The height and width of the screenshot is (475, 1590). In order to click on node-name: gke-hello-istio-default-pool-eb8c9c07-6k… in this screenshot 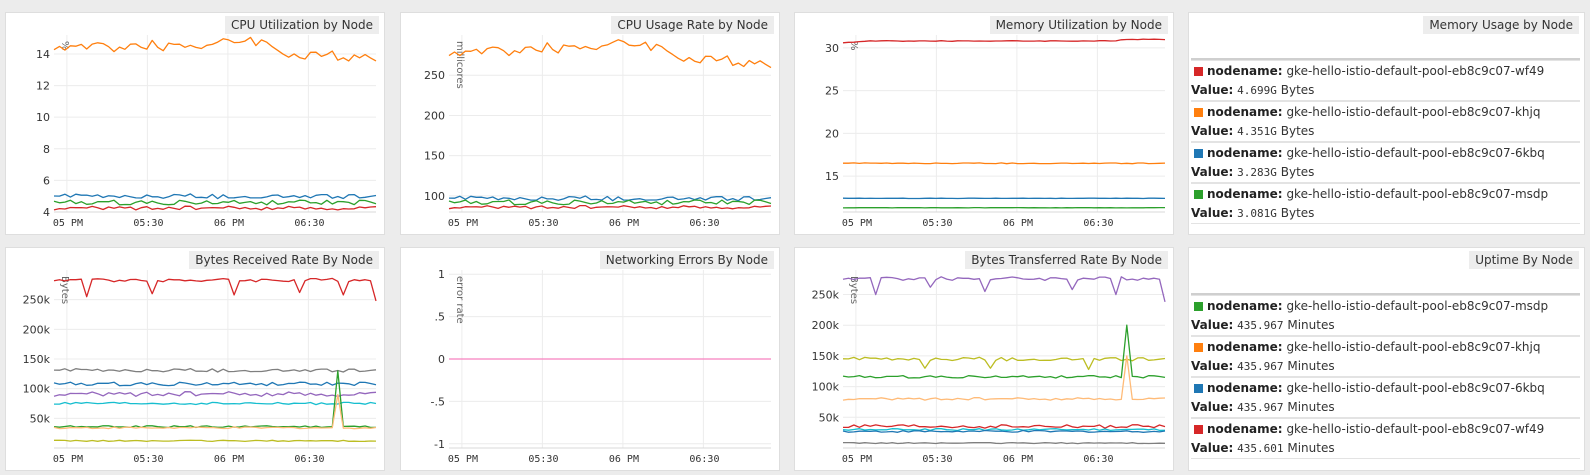, I will do `click(1415, 388)`.